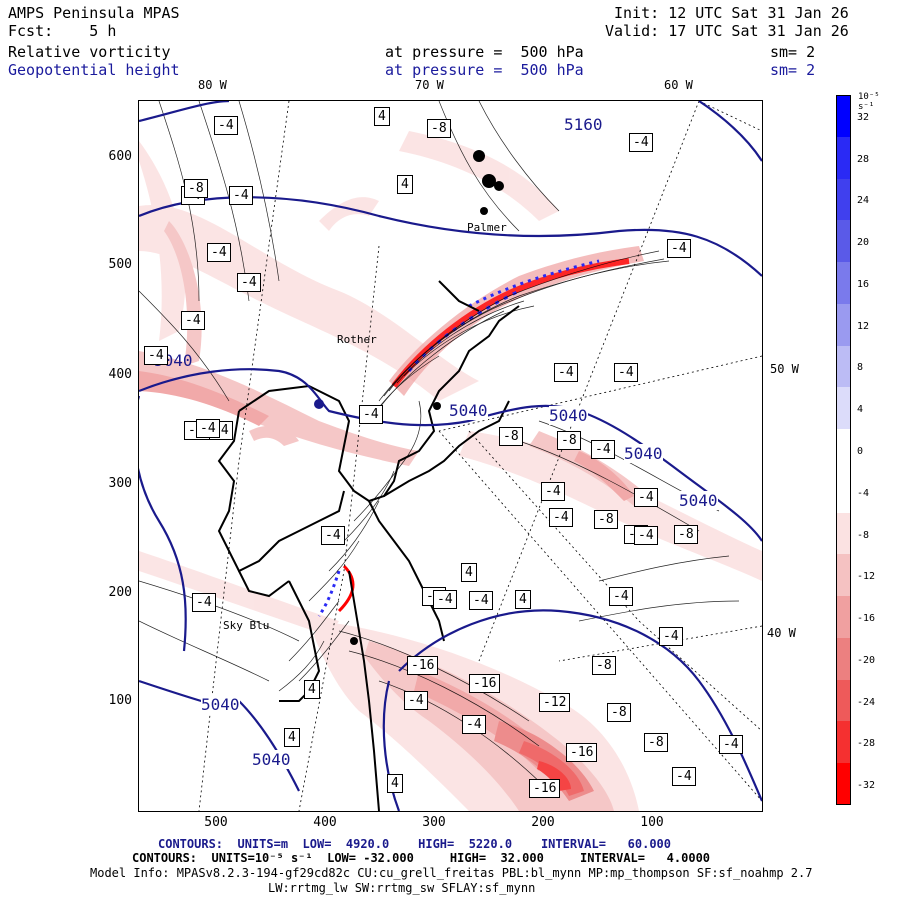 This screenshot has width=900, height=900. I want to click on colorbar-label: -20, so click(866, 660).